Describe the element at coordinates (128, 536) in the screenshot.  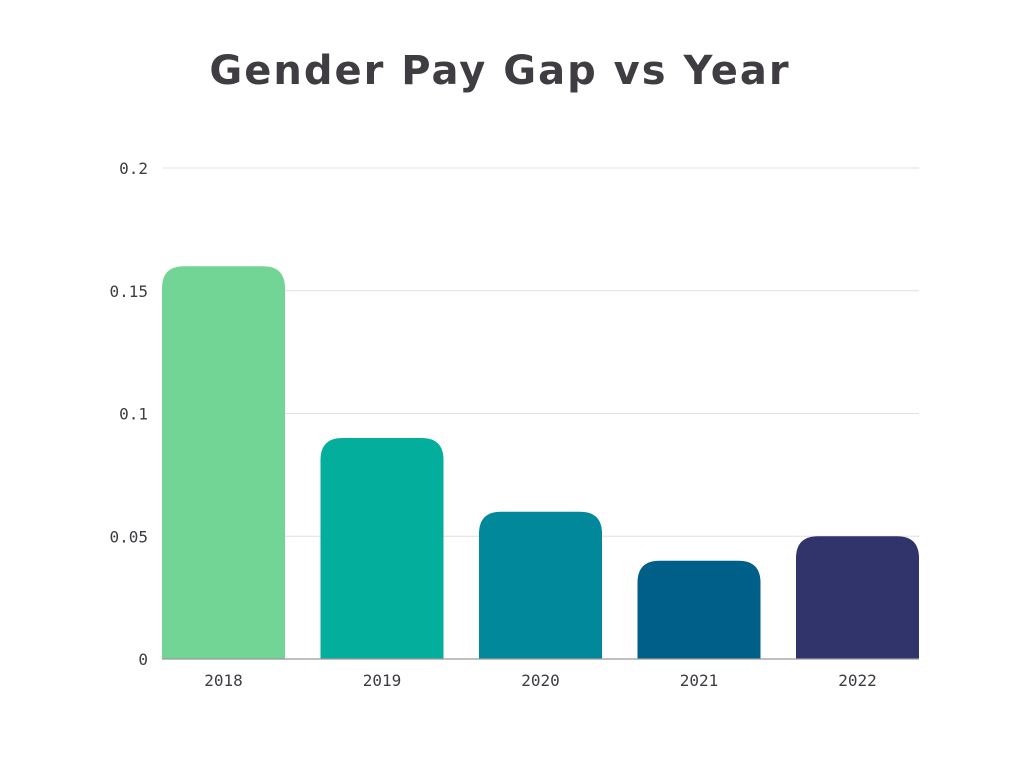
I see `y-tick-label: 0.05` at that location.